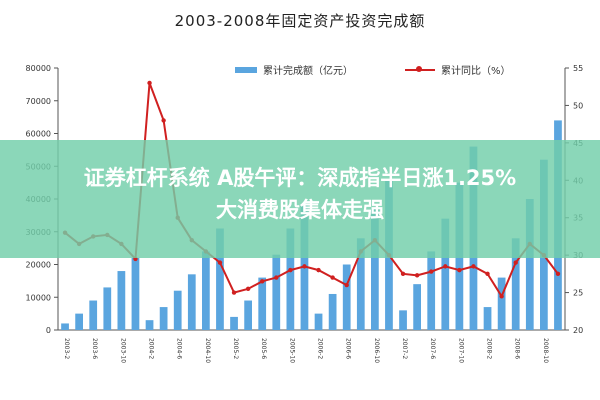  Describe the element at coordinates (545, 350) in the screenshot. I see `x-axis-tick-label: 2008-10` at that location.